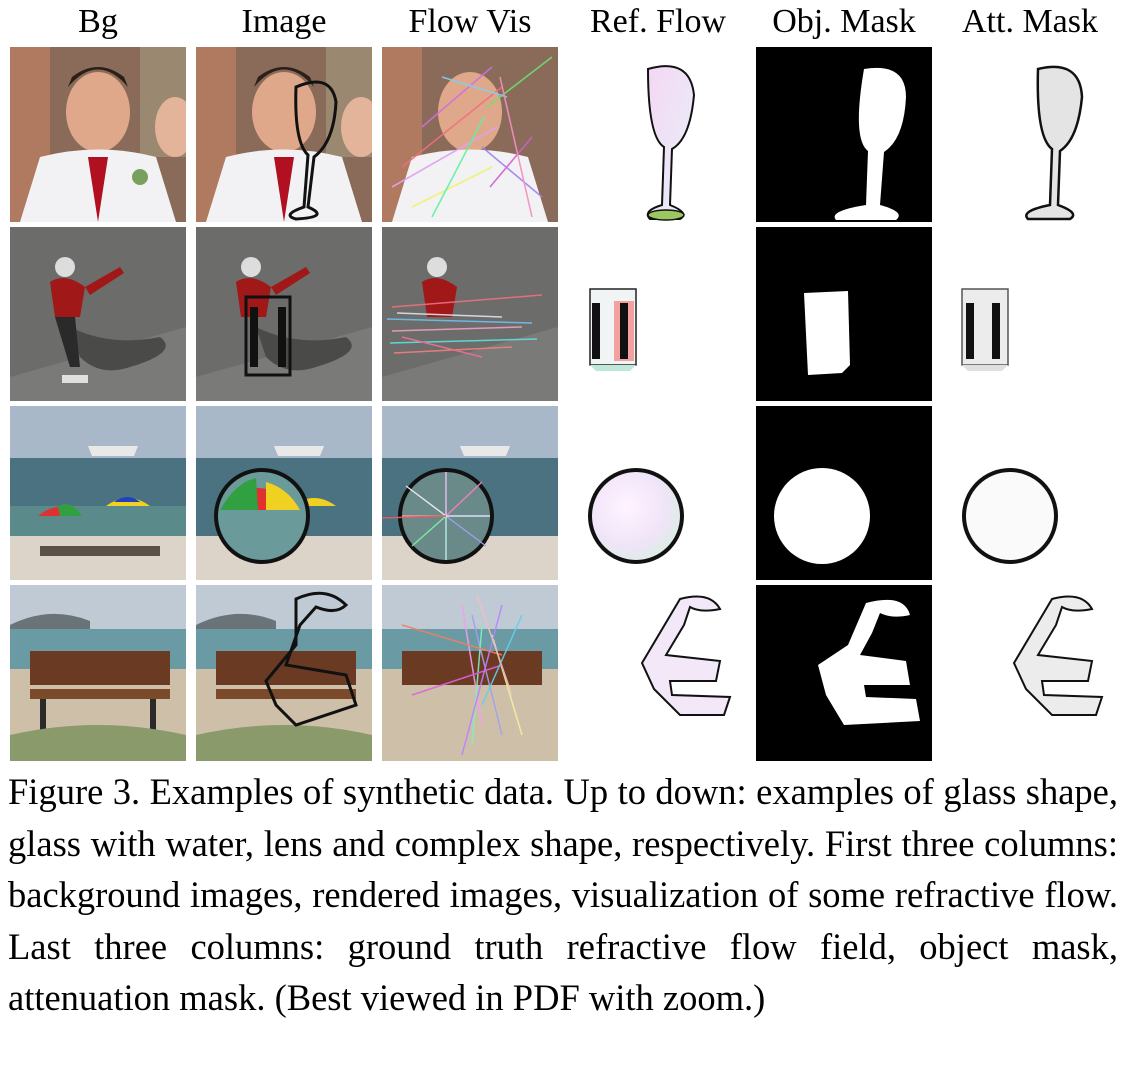 The height and width of the screenshot is (1073, 1124). I want to click on column-title-att-mask: Att. Mask, so click(1030, 21).